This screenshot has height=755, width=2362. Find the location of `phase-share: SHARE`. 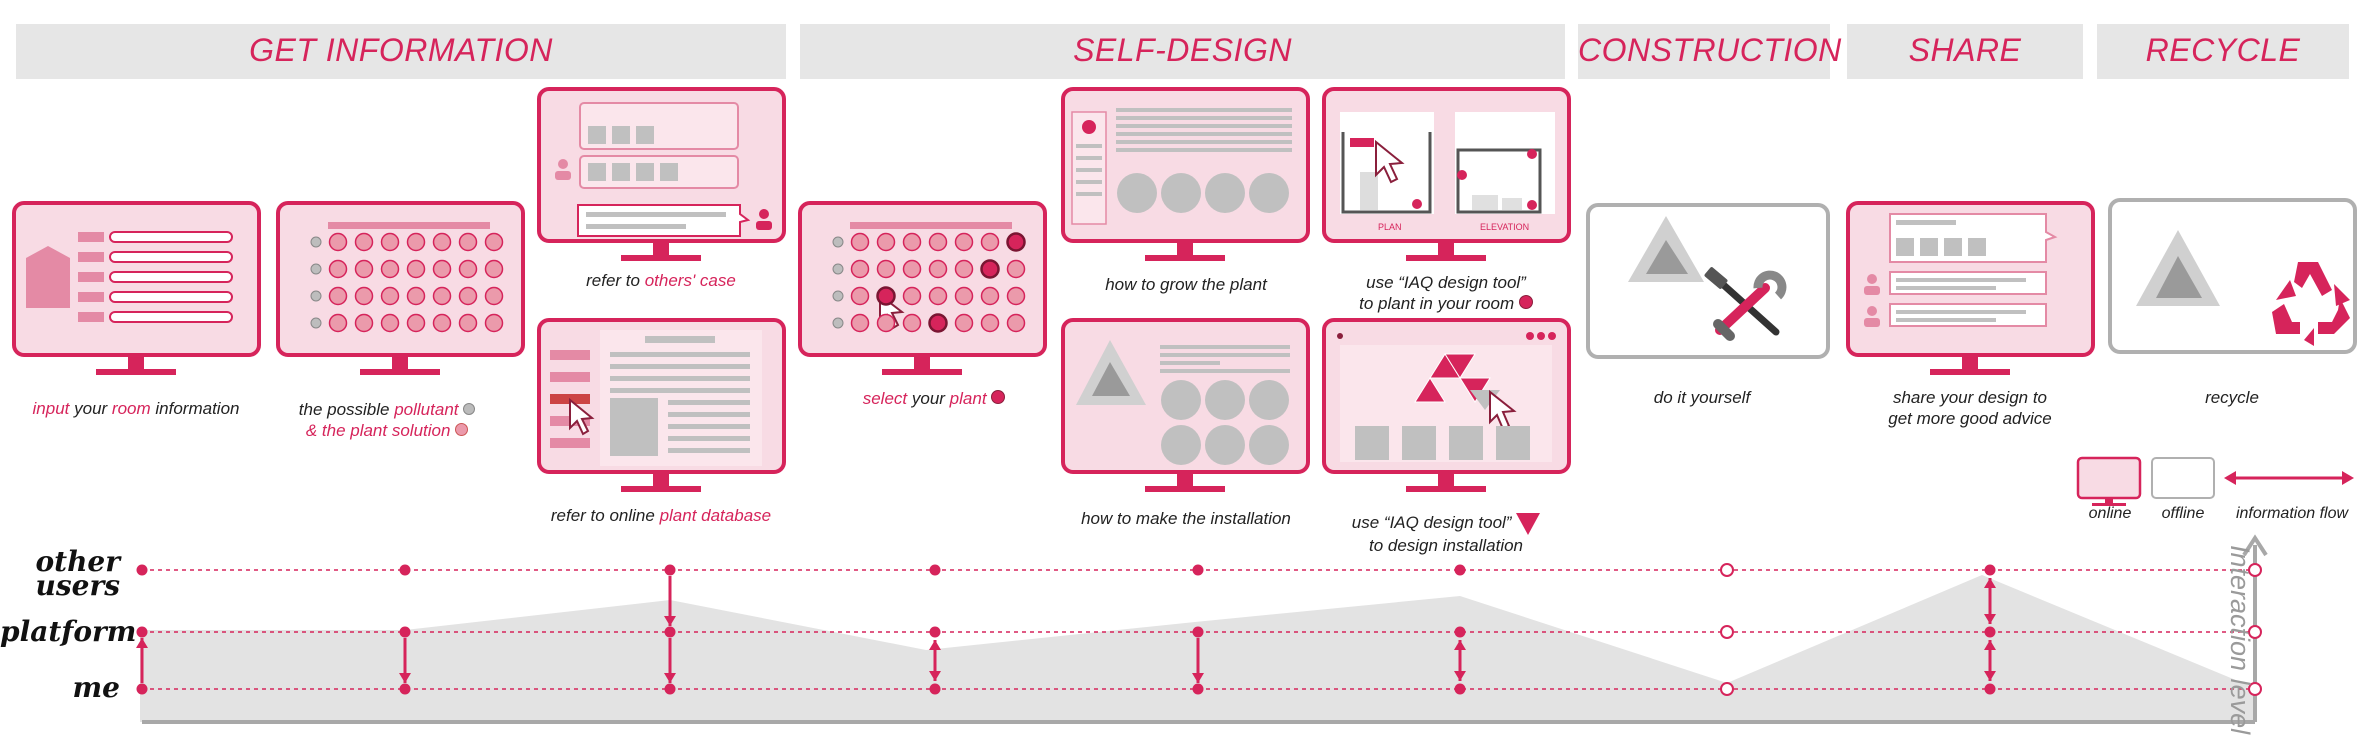

phase-share: SHARE is located at coordinates (1965, 51).